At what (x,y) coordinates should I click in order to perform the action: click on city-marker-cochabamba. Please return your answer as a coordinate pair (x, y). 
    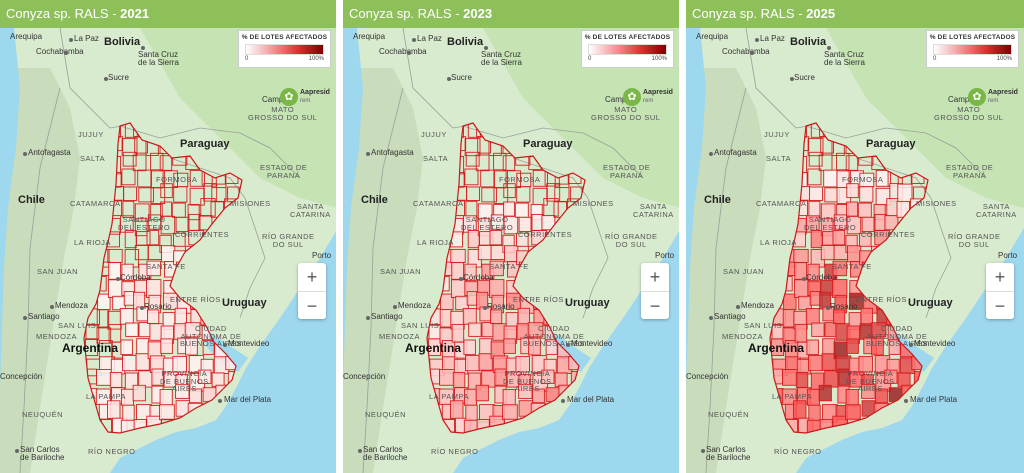
    Looking at the image, I should click on (66, 53).